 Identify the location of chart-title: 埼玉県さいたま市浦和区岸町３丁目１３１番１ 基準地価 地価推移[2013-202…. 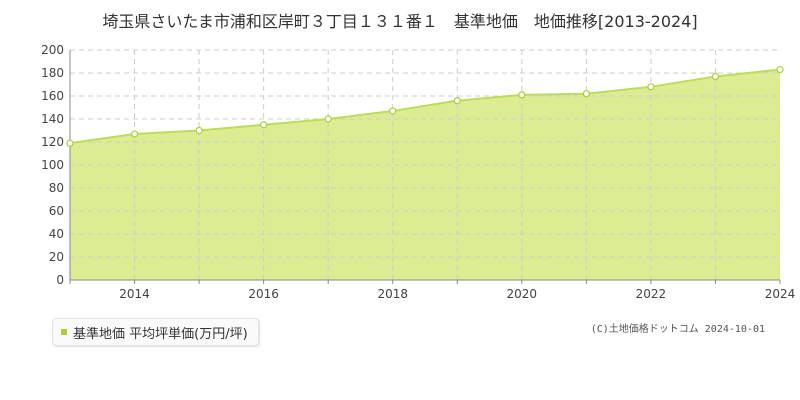
(400, 21).